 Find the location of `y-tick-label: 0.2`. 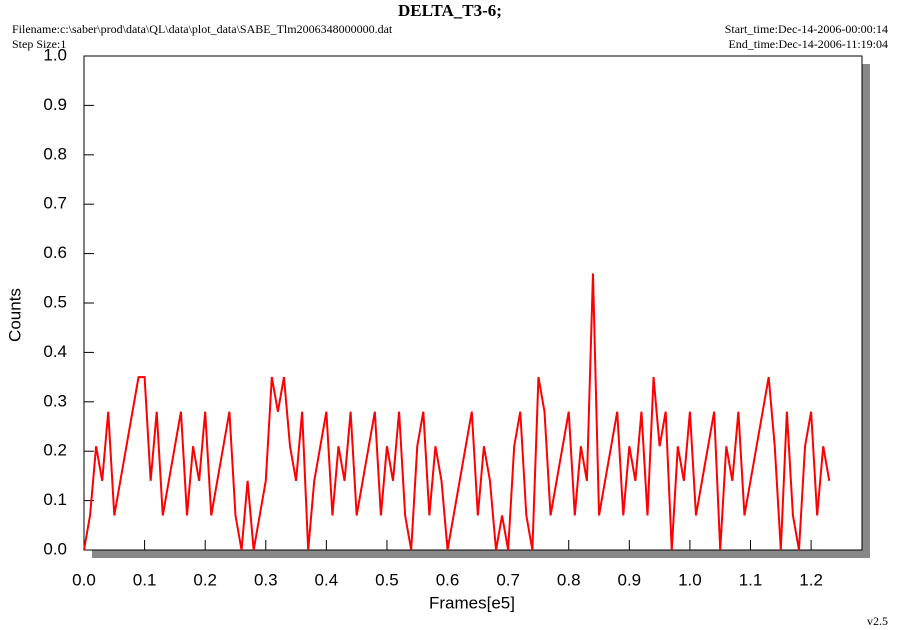

y-tick-label: 0.2 is located at coordinates (55, 450).